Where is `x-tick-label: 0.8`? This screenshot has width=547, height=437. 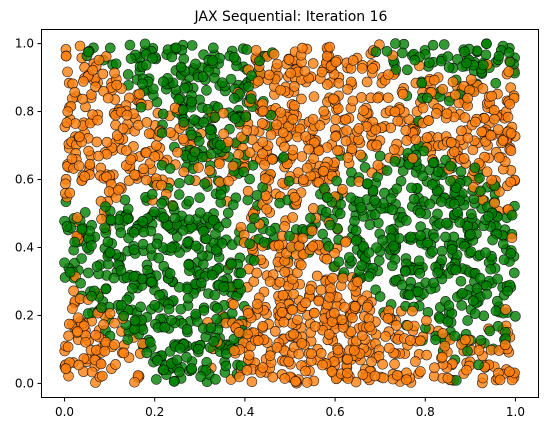
x-tick-label: 0.8 is located at coordinates (425, 412).